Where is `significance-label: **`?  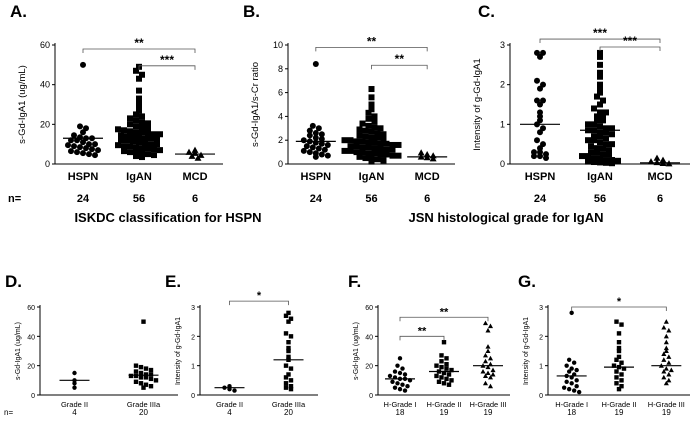
significance-label: ** is located at coordinates (422, 331).